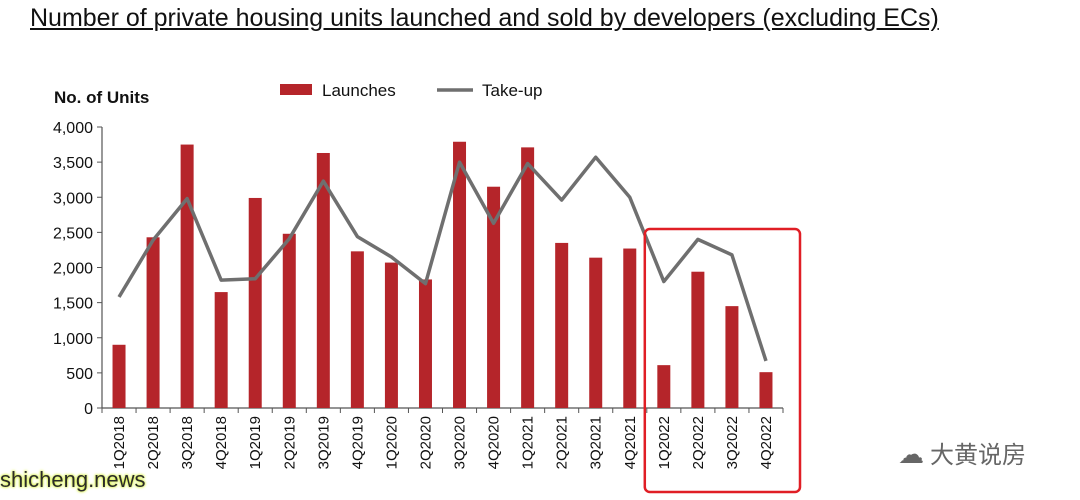 This screenshot has width=1080, height=500. Describe the element at coordinates (221, 350) in the screenshot. I see `bar-launches-4Q2018` at that location.